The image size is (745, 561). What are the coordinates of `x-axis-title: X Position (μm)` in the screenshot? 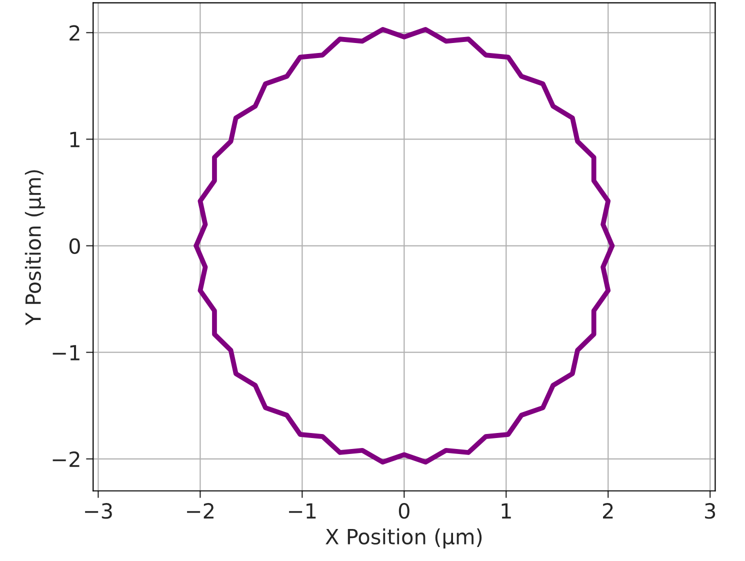 It's located at (404, 538).